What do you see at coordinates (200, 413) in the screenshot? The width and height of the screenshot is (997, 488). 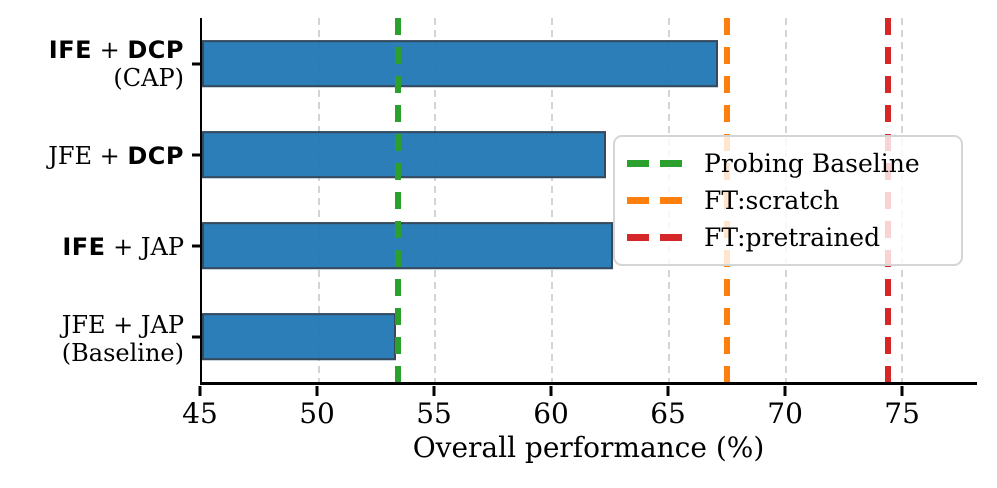 I see `x-tick-label: 45` at bounding box center [200, 413].